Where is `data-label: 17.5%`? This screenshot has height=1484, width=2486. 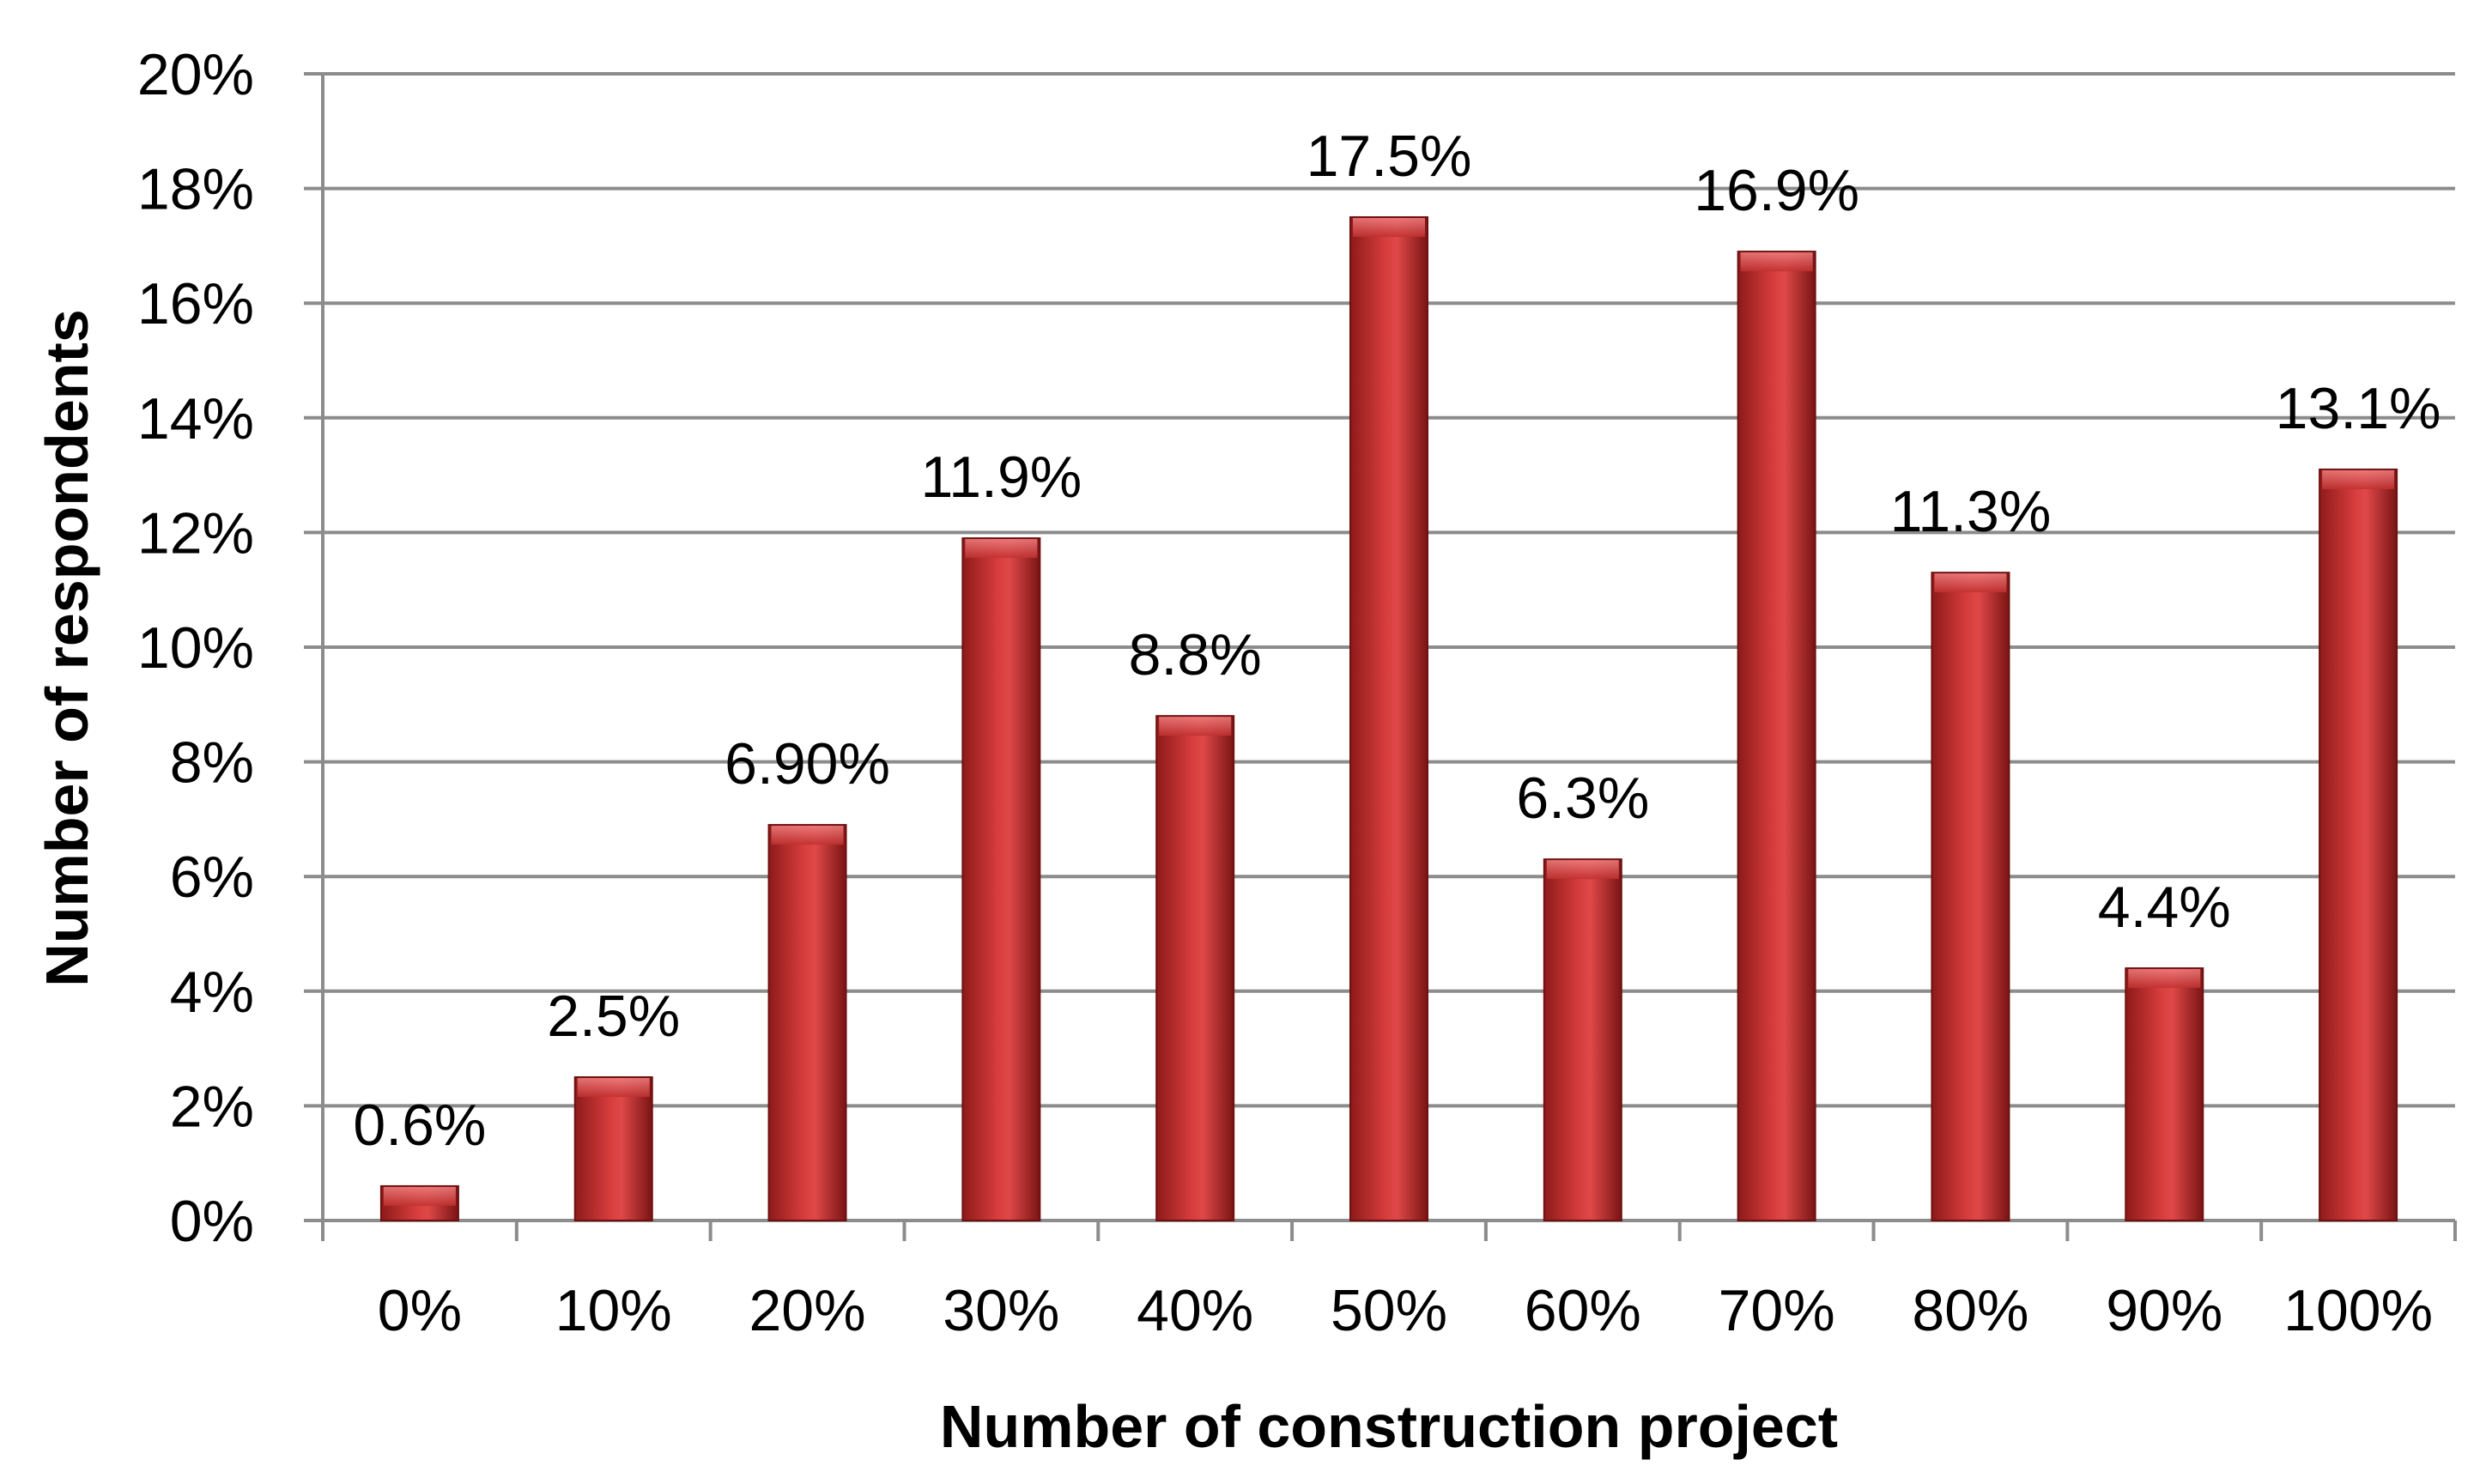 data-label: 17.5% is located at coordinates (1389, 156).